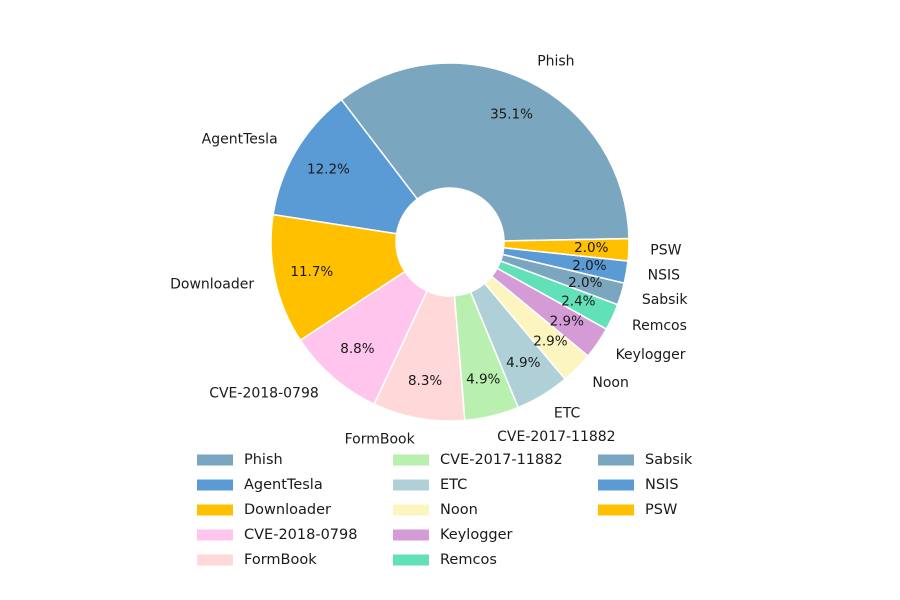  What do you see at coordinates (300, 535) in the screenshot?
I see `legend-label: CVE-2018-0798` at bounding box center [300, 535].